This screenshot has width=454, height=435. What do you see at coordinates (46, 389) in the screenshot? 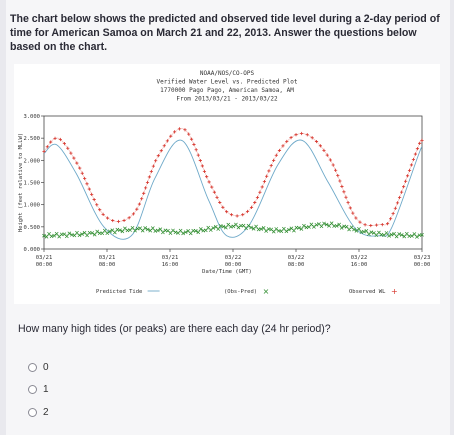
I see `answer-option-label: 1` at bounding box center [46, 389].